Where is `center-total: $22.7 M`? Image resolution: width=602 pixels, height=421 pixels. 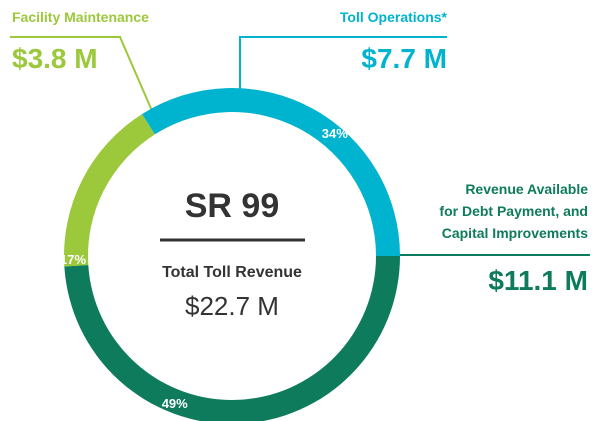 center-total: $22.7 M is located at coordinates (232, 306).